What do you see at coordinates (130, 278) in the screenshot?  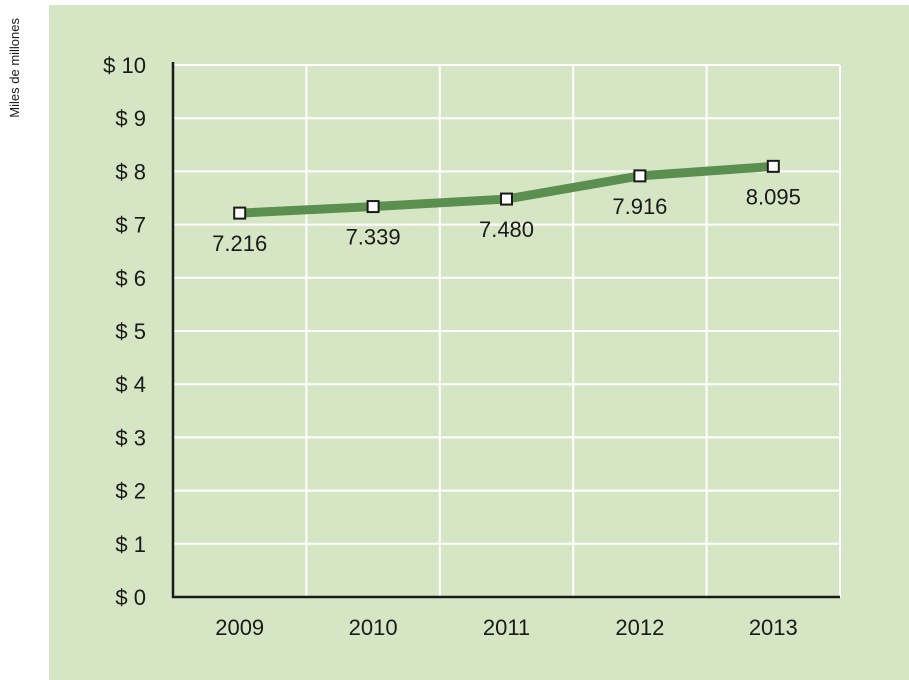 I see `y-tick-label: $ 6` at bounding box center [130, 278].